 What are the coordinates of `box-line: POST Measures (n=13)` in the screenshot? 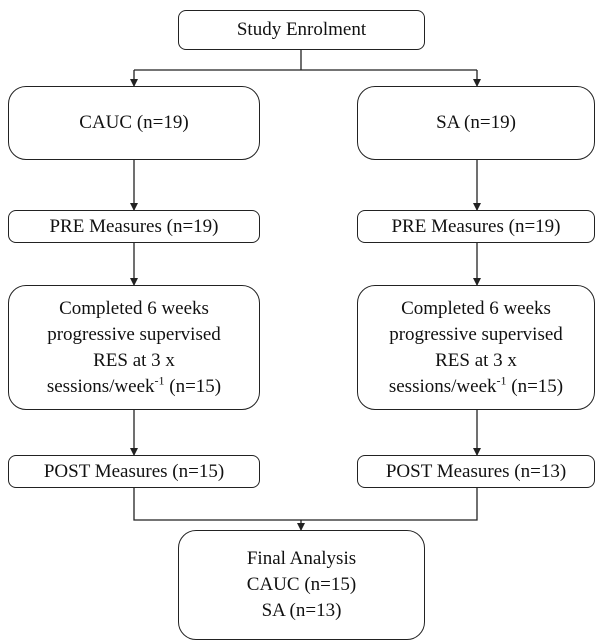 It's located at (476, 471).